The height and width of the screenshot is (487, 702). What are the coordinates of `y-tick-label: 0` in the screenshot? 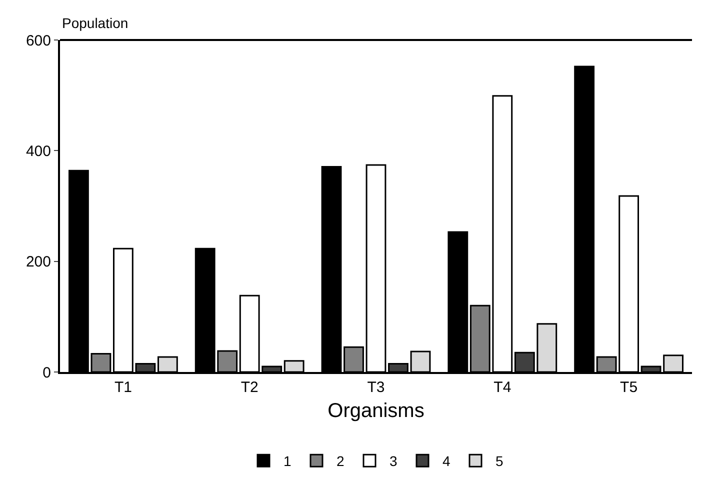 It's located at (46, 373).